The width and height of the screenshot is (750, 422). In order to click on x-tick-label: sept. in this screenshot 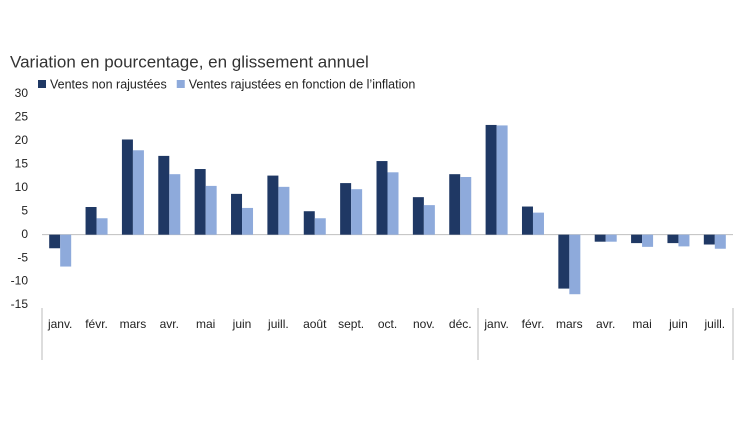, I will do `click(351, 324)`.